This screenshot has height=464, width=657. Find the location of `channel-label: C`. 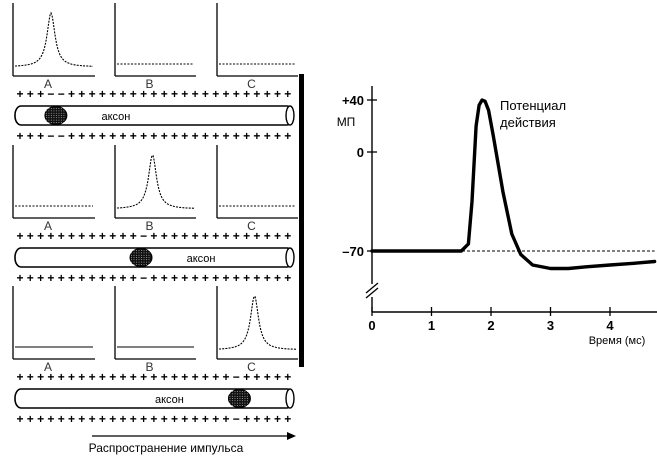

channel-label: C is located at coordinates (251, 226).